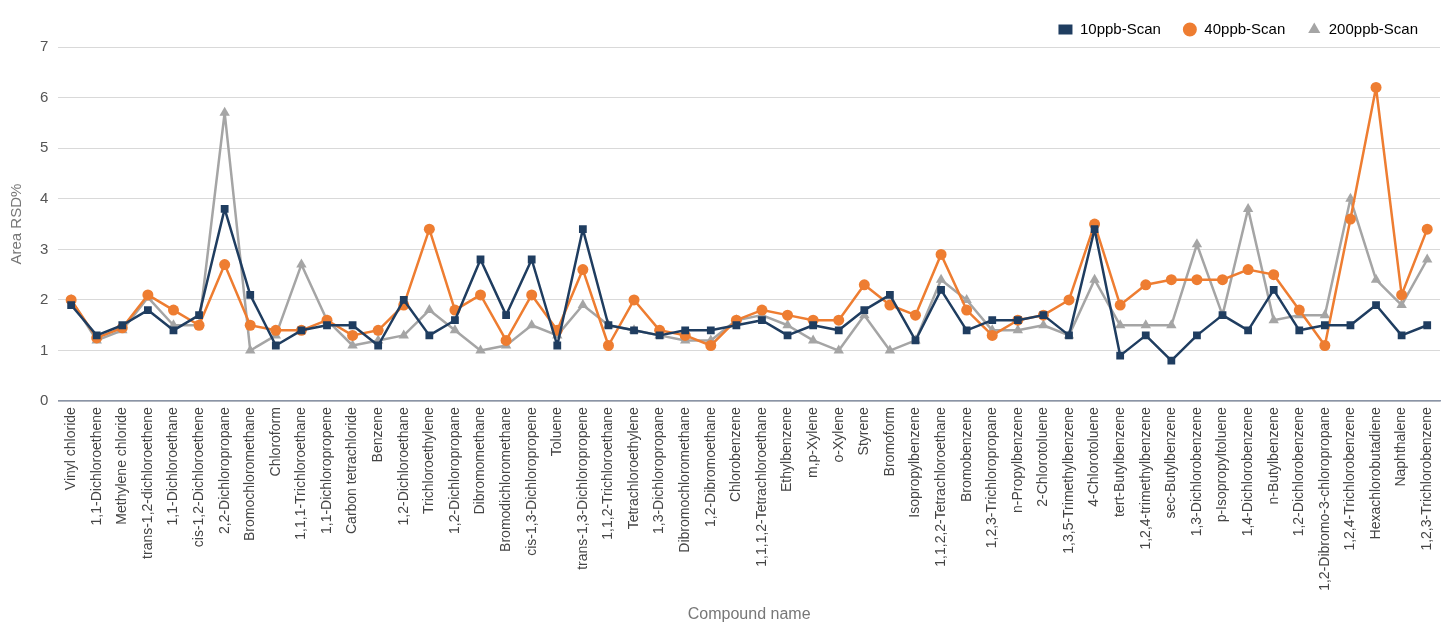 The height and width of the screenshot is (632, 1452). What do you see at coordinates (44, 46) in the screenshot?
I see `y-tick-label: 7` at bounding box center [44, 46].